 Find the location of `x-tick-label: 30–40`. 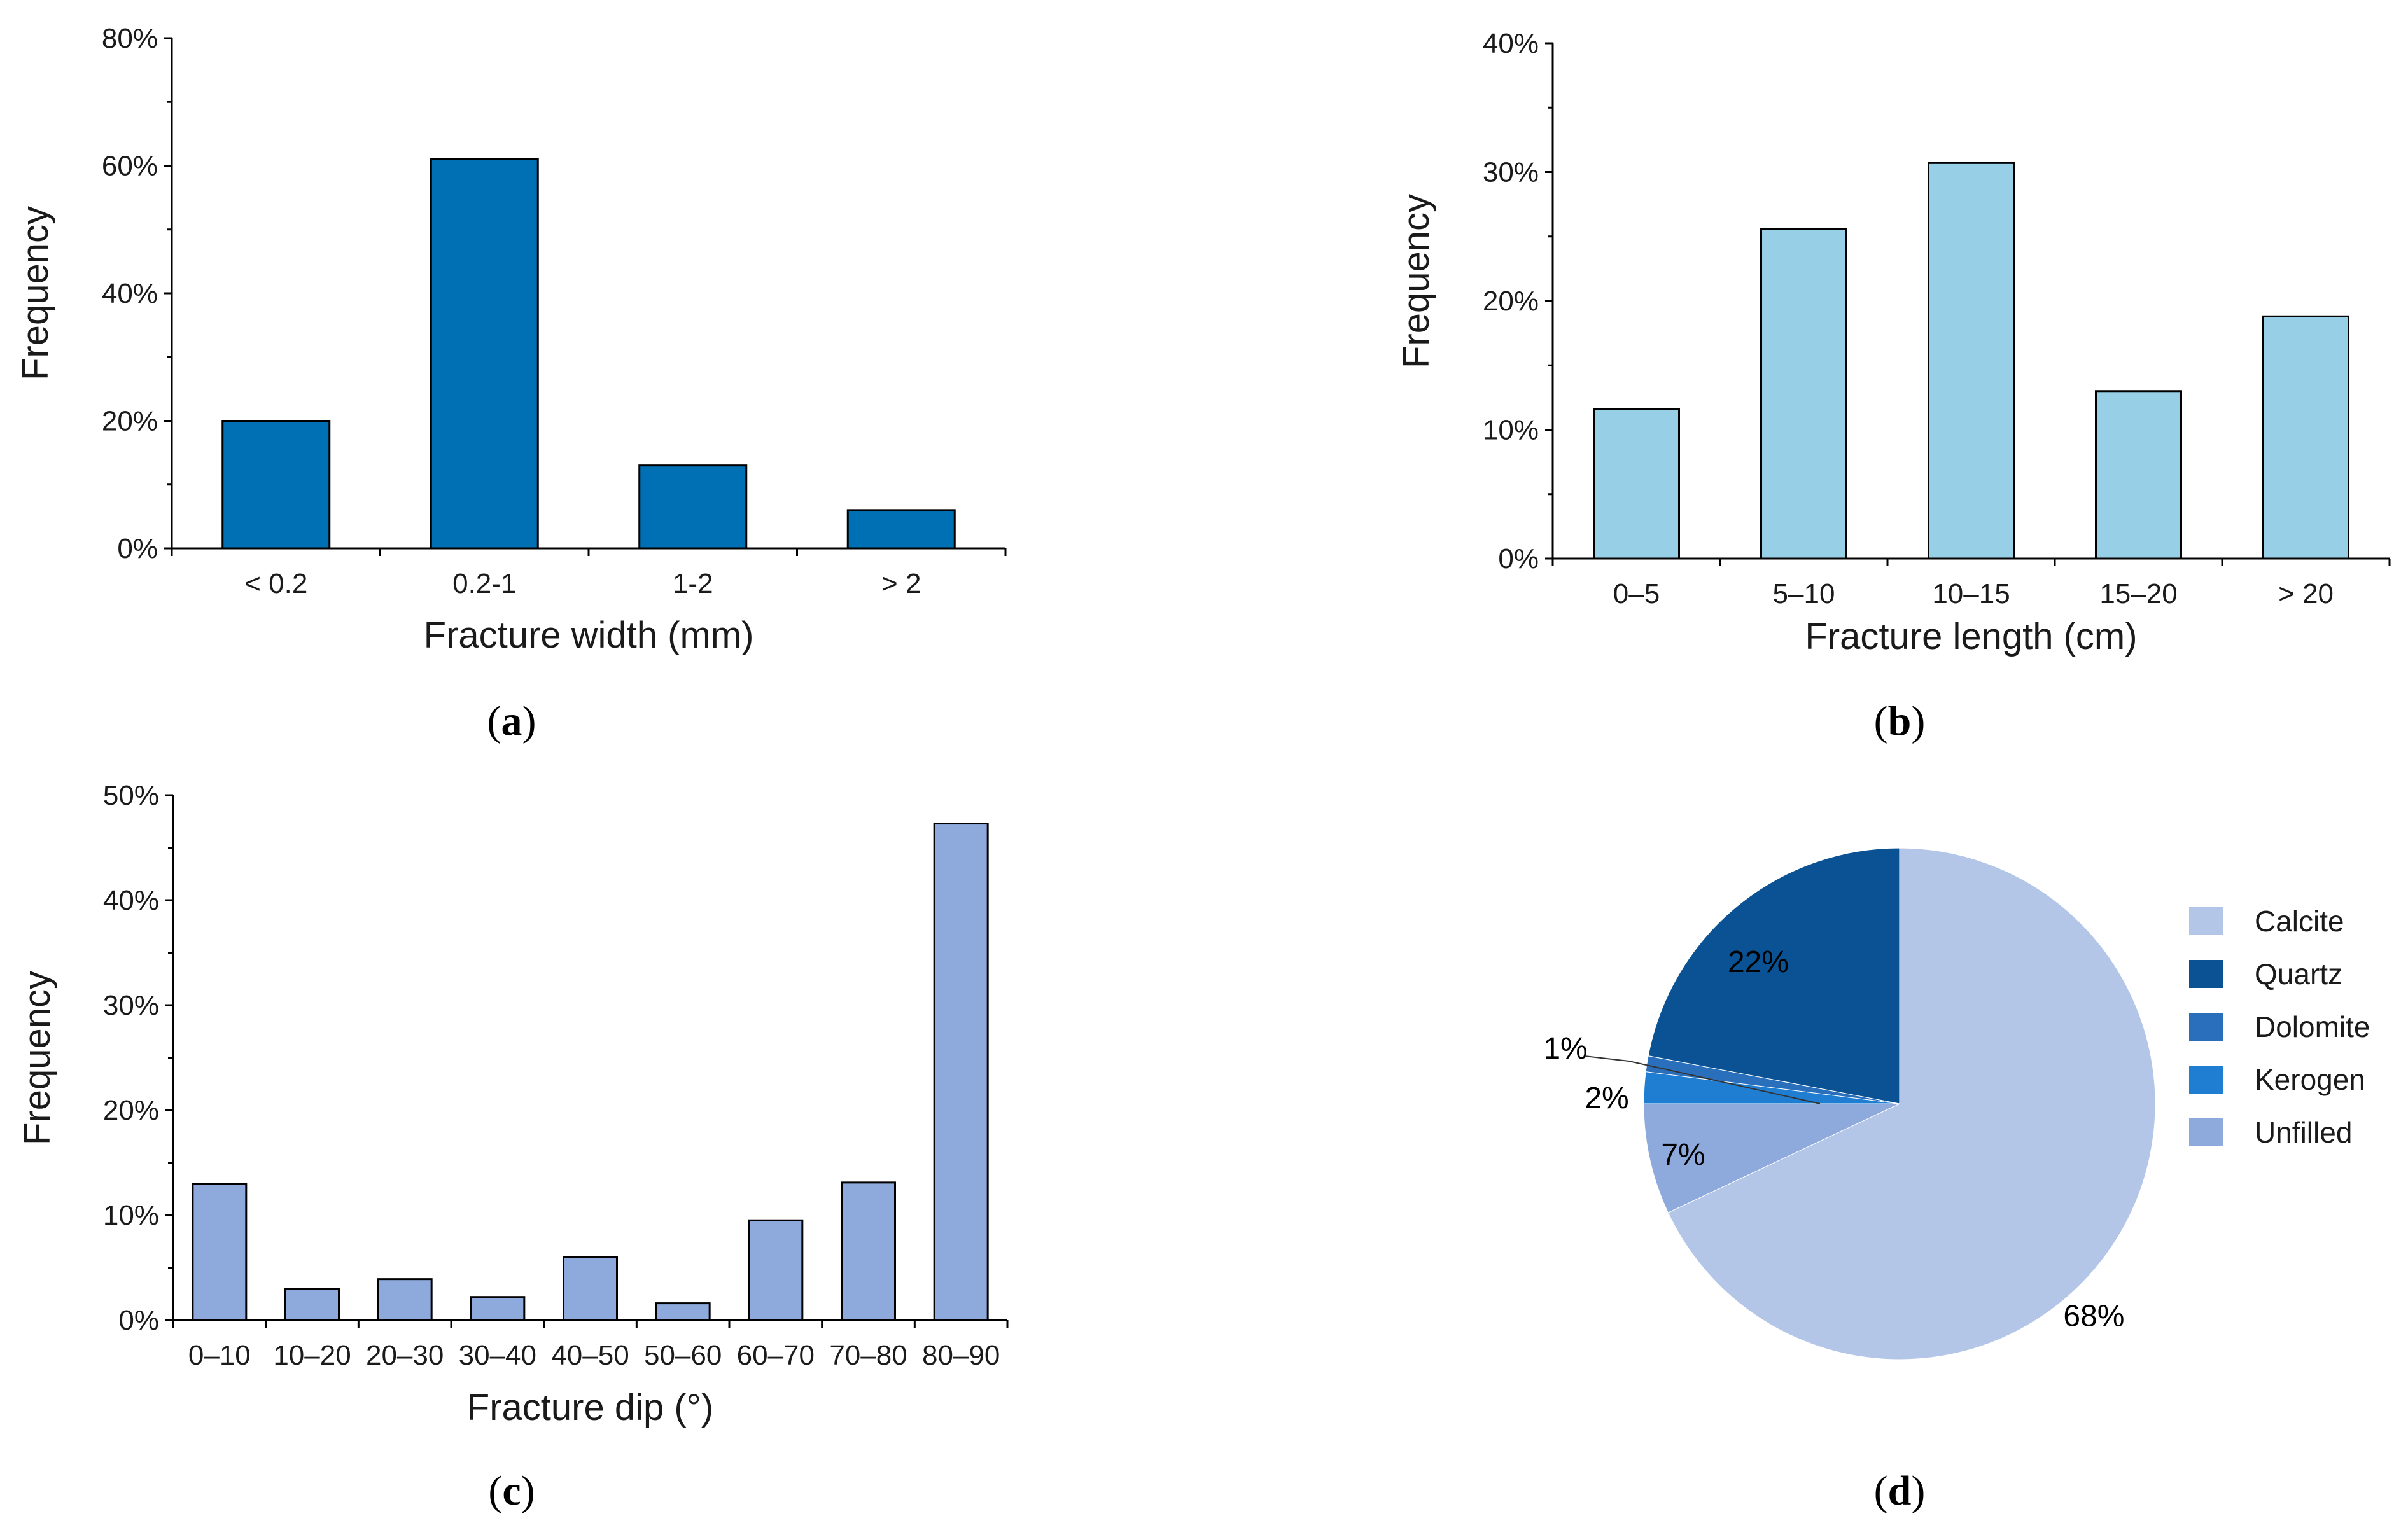

x-tick-label: 30–40 is located at coordinates (497, 1355).